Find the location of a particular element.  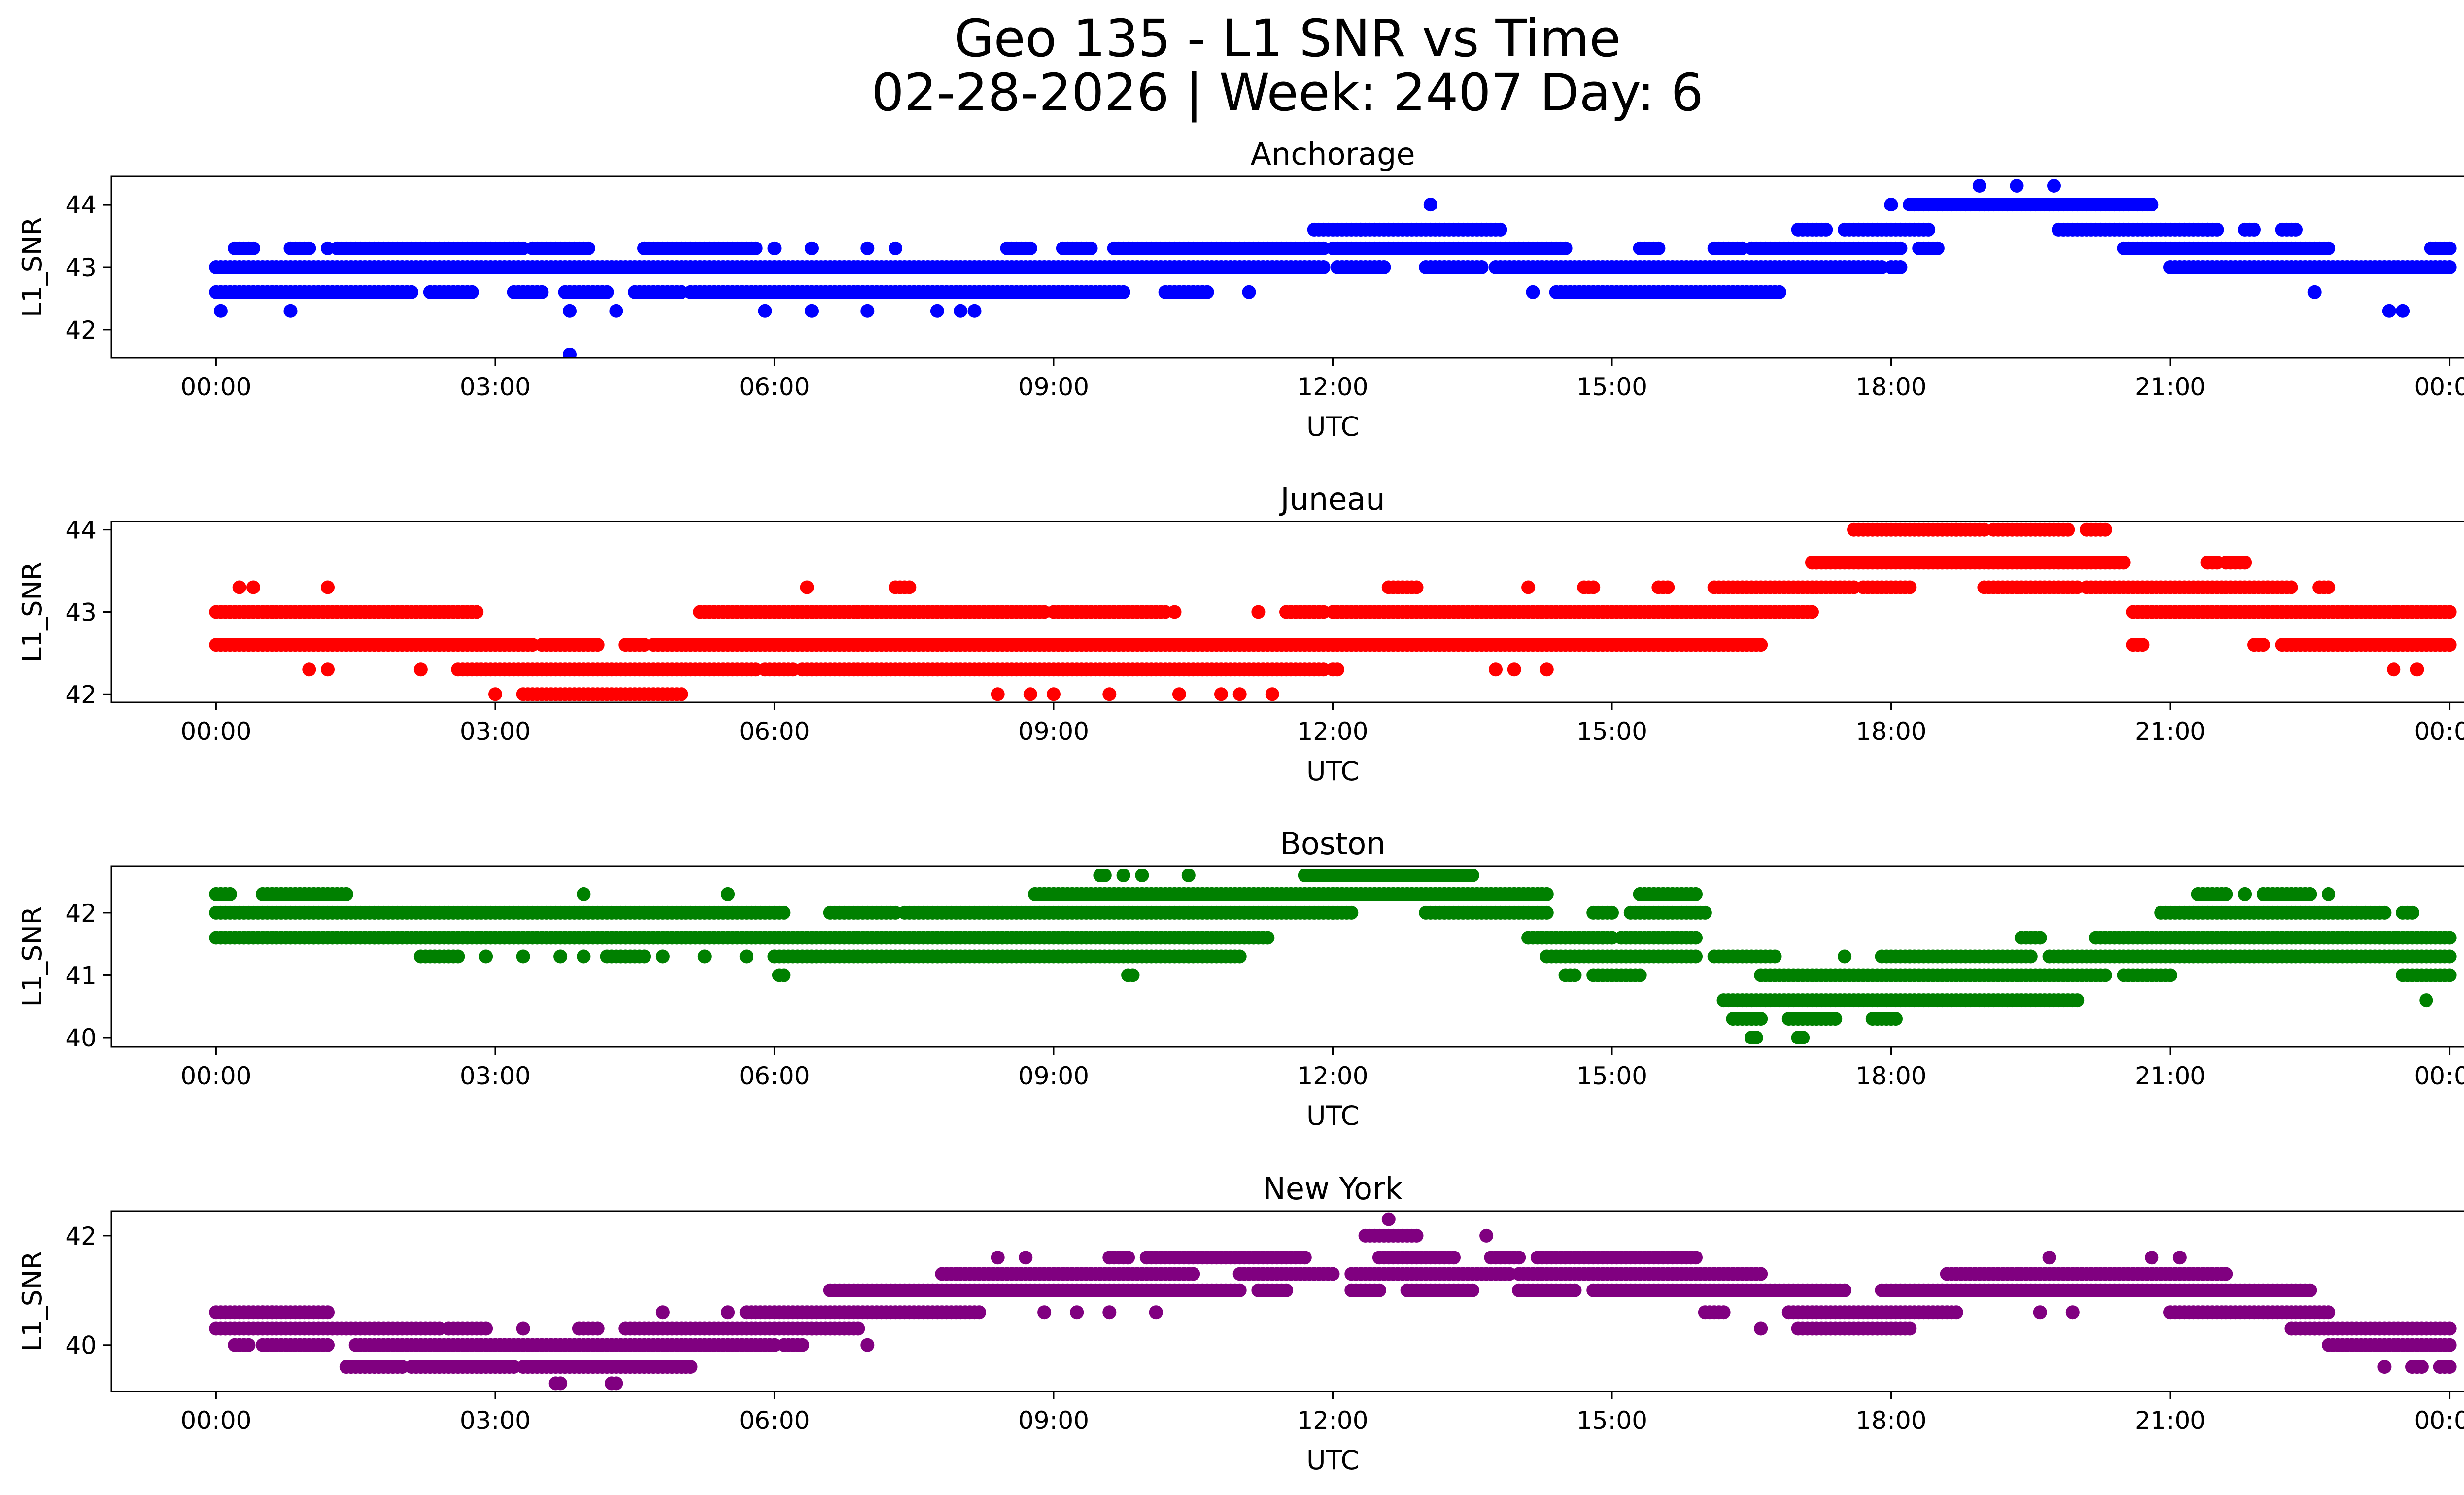

scatter-points is located at coordinates (1333, 956).